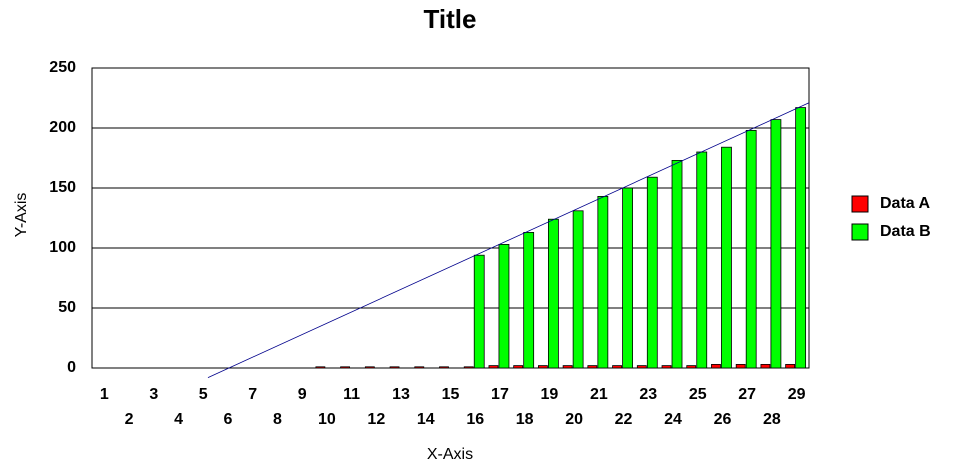  I want to click on x-tick-label: 22, so click(624, 419).